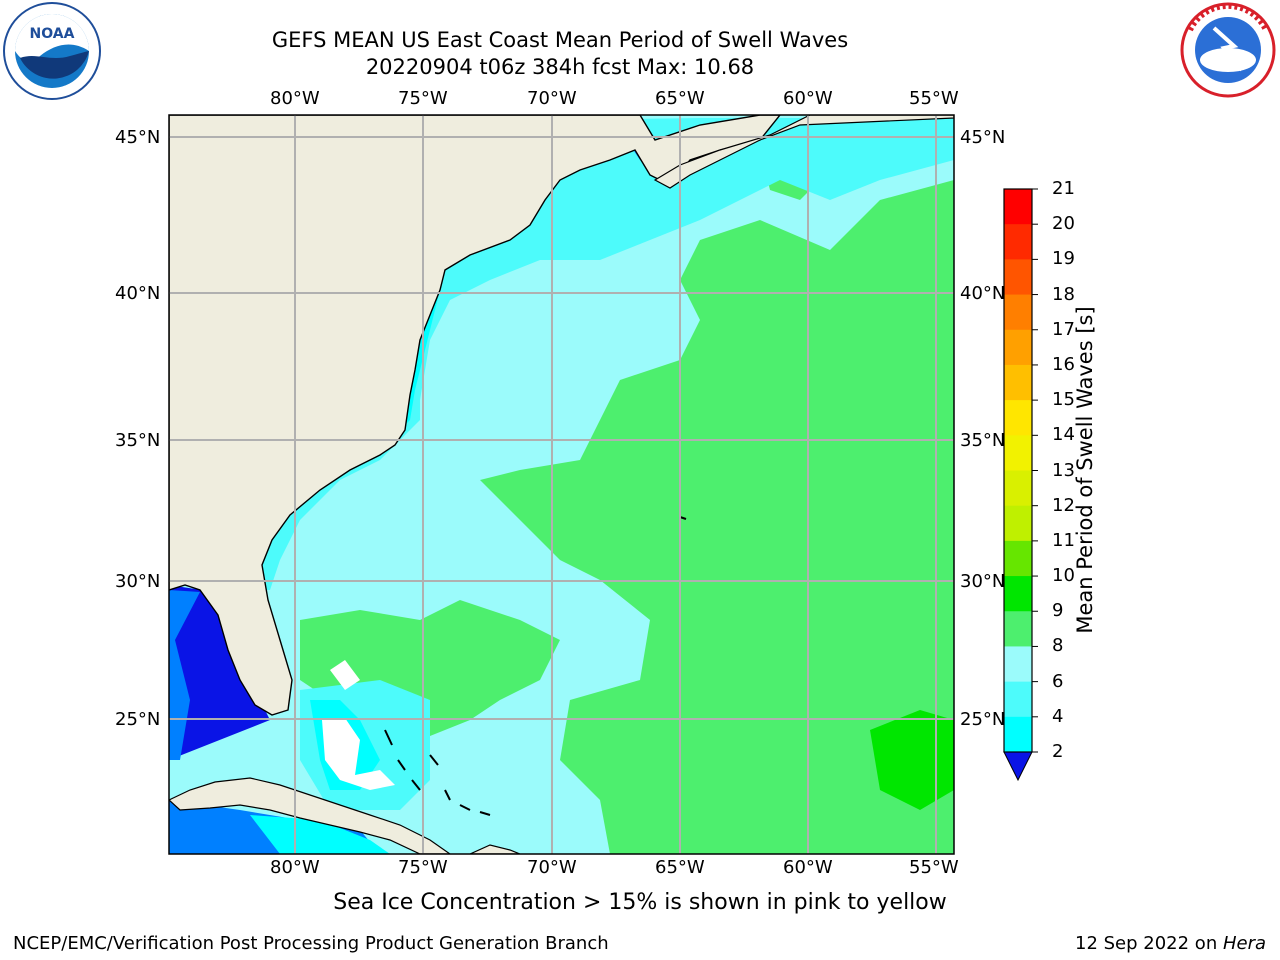  I want to click on chart-subtitle: 20220904 t06z 384h fcst Max: 10.68, so click(560, 67).